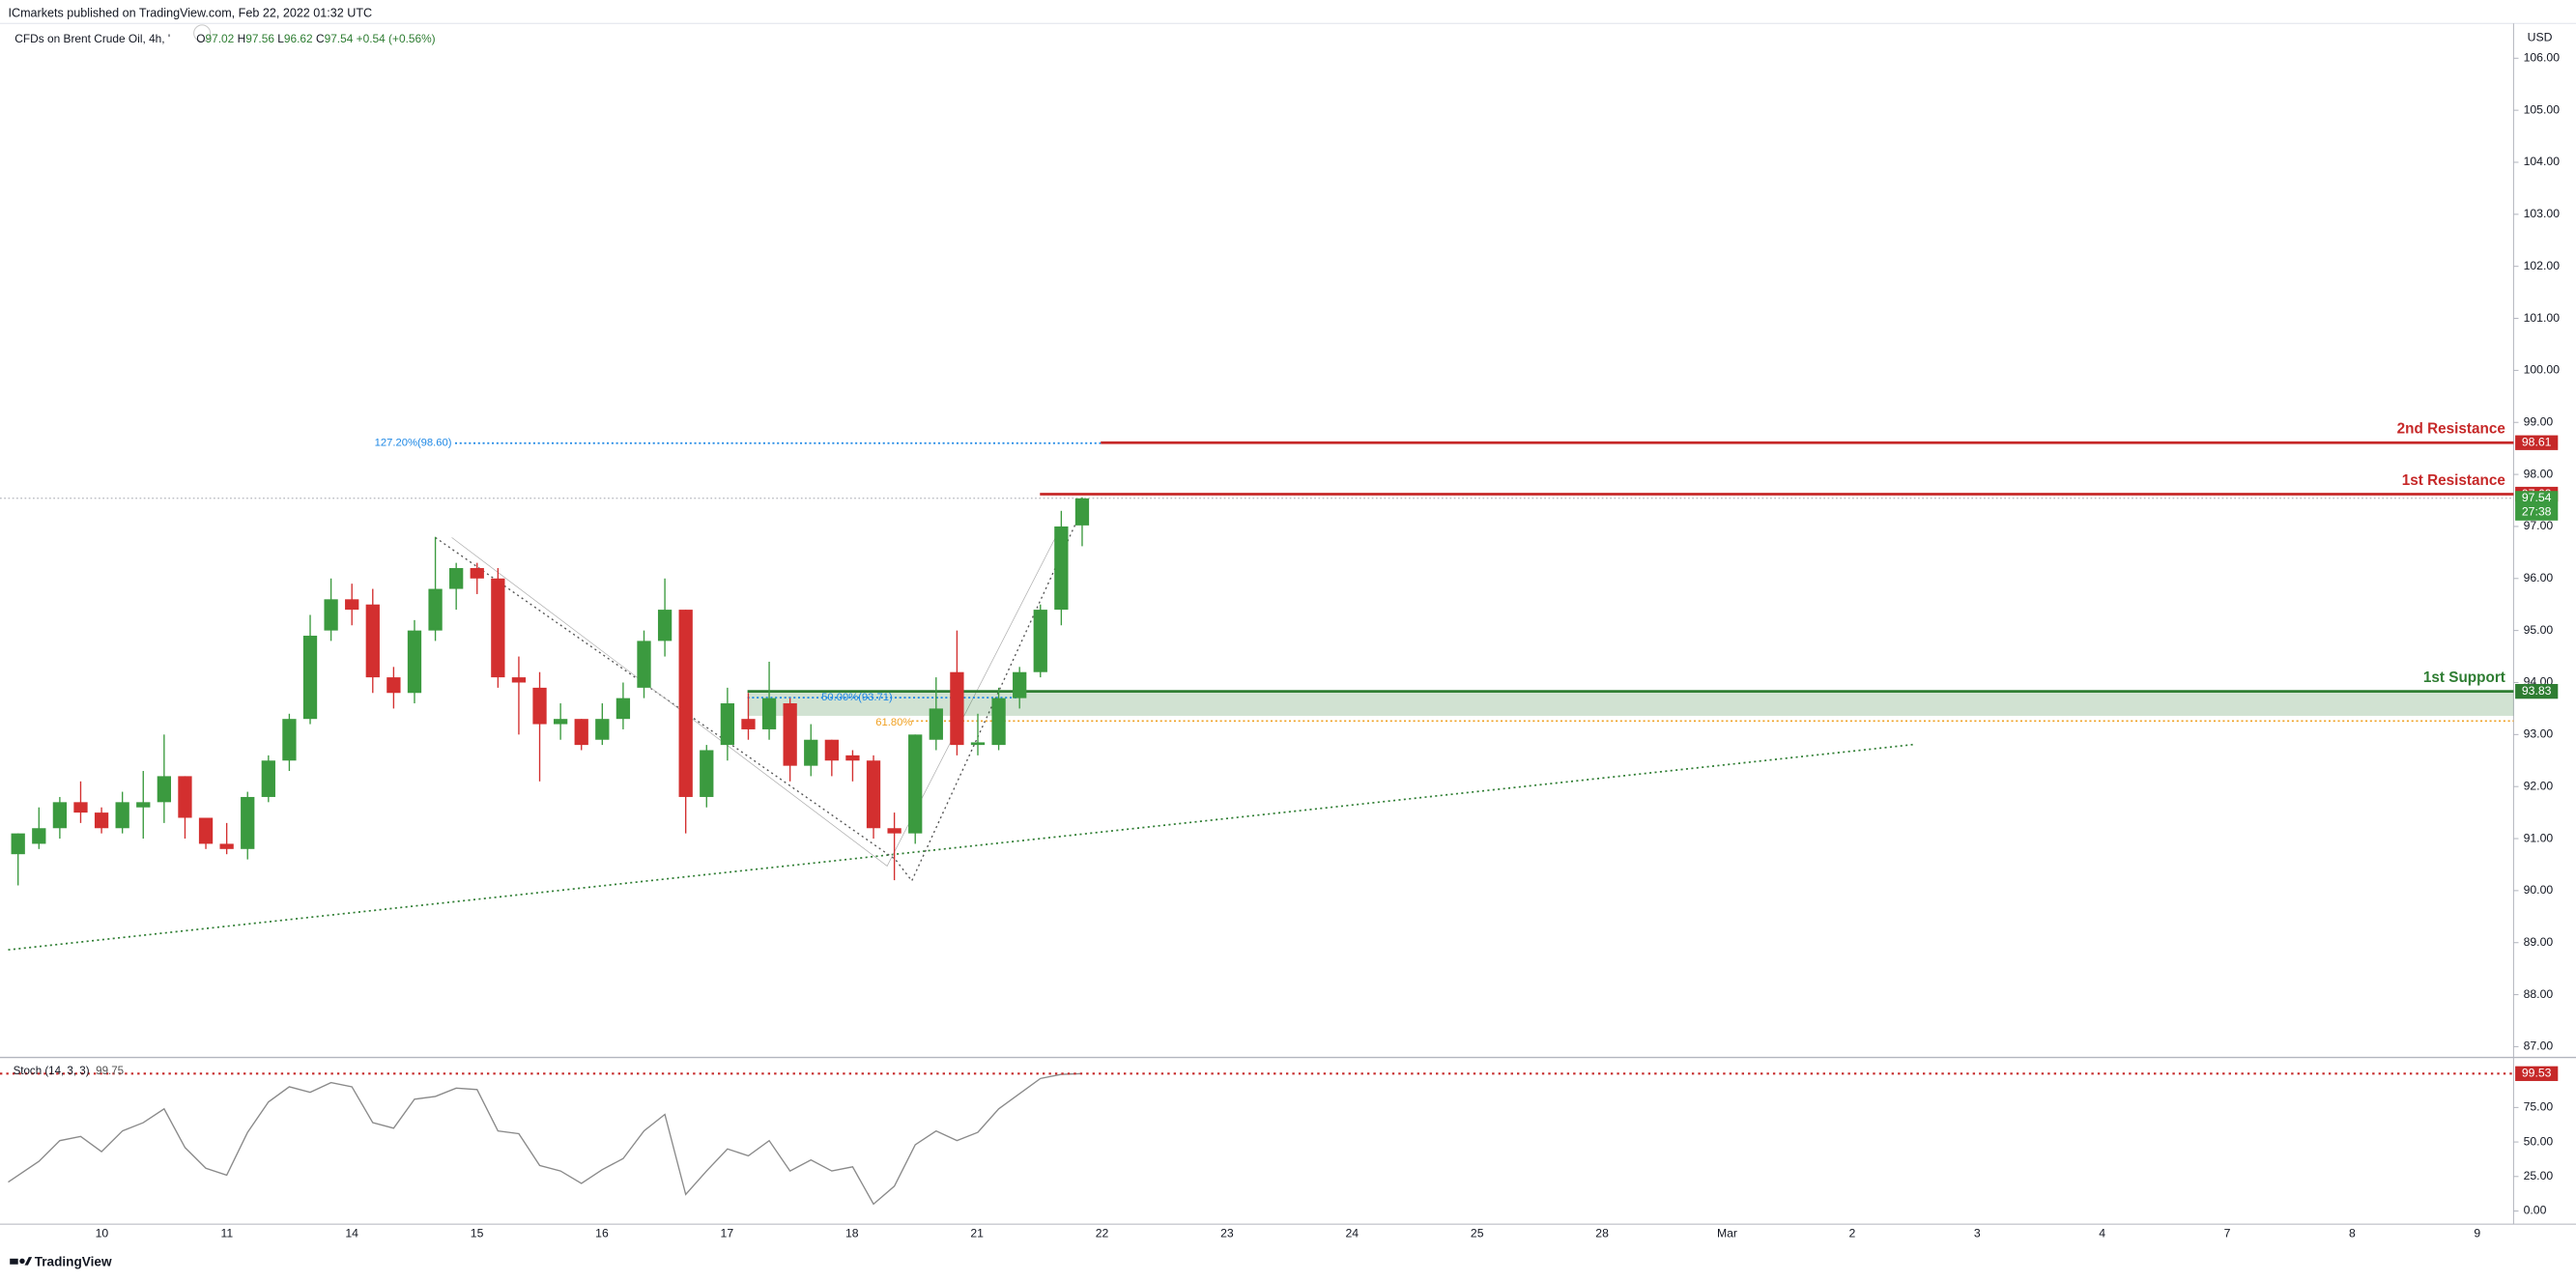 The image size is (2576, 1282). I want to click on level-label: 1st Support, so click(2464, 678).